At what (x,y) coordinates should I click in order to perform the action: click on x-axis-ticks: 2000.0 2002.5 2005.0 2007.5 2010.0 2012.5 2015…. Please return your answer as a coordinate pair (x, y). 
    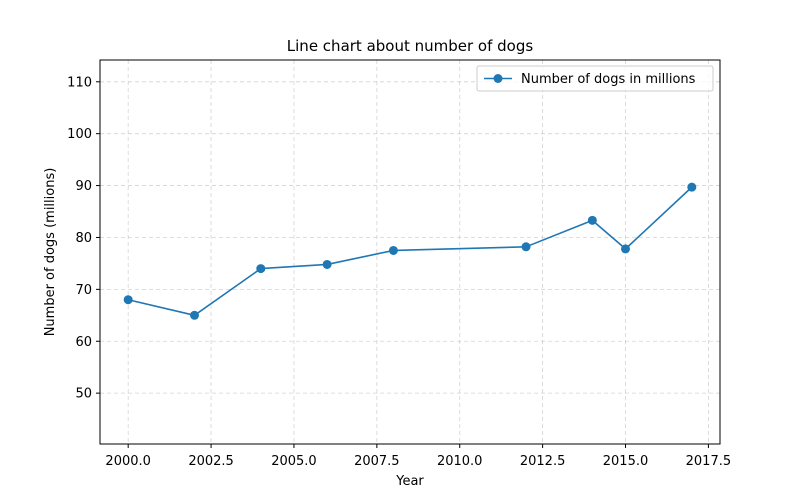
    Looking at the image, I should click on (418, 456).